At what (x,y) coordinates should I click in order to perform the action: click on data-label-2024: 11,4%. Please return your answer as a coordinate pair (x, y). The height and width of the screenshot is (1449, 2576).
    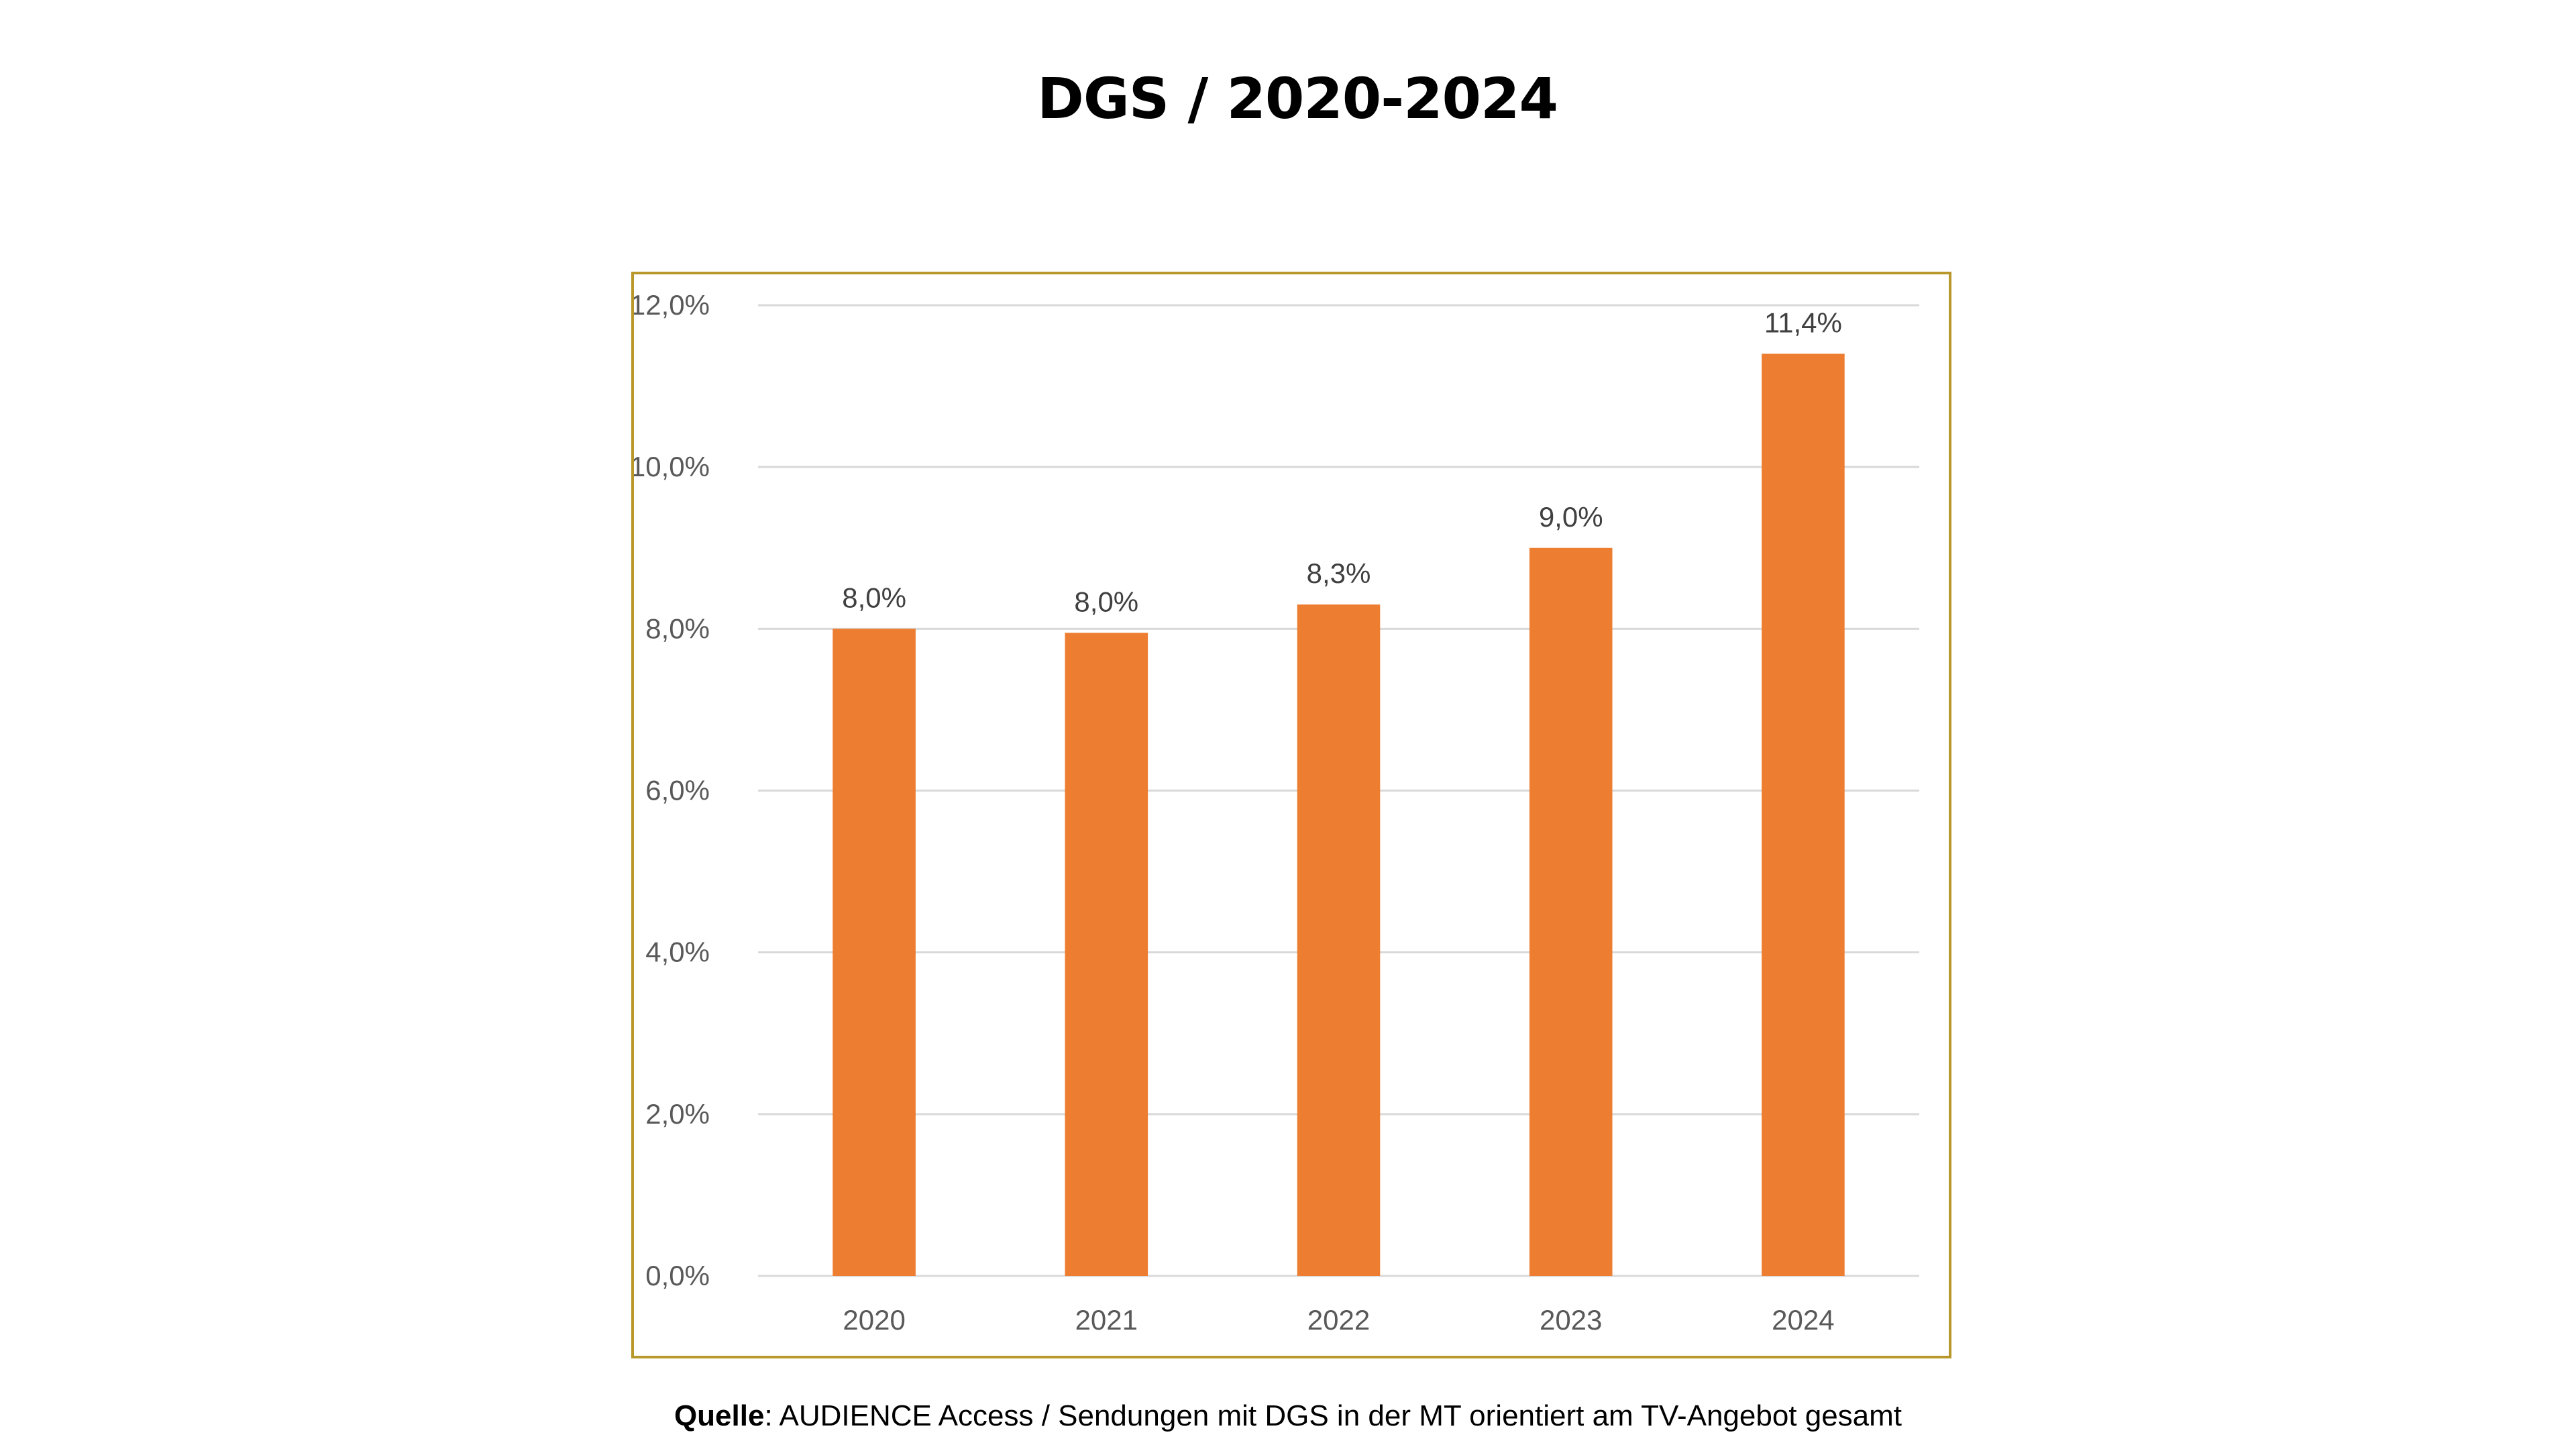
    Looking at the image, I should click on (1803, 322).